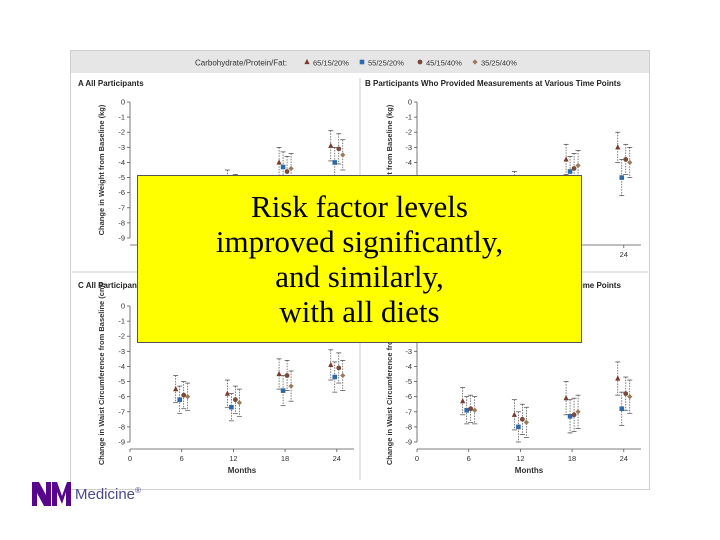 The width and height of the screenshot is (720, 540). Describe the element at coordinates (444, 63) in the screenshot. I see `legend-label: 45/15/40%` at that location.